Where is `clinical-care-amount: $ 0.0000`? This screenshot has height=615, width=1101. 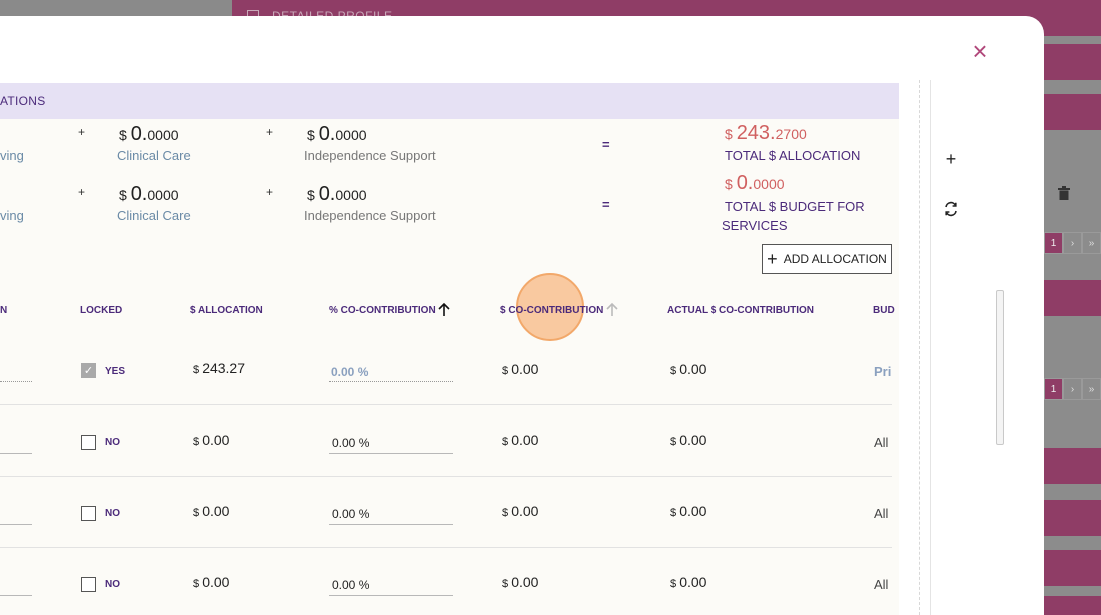 clinical-care-amount: $ 0.0000 is located at coordinates (149, 134).